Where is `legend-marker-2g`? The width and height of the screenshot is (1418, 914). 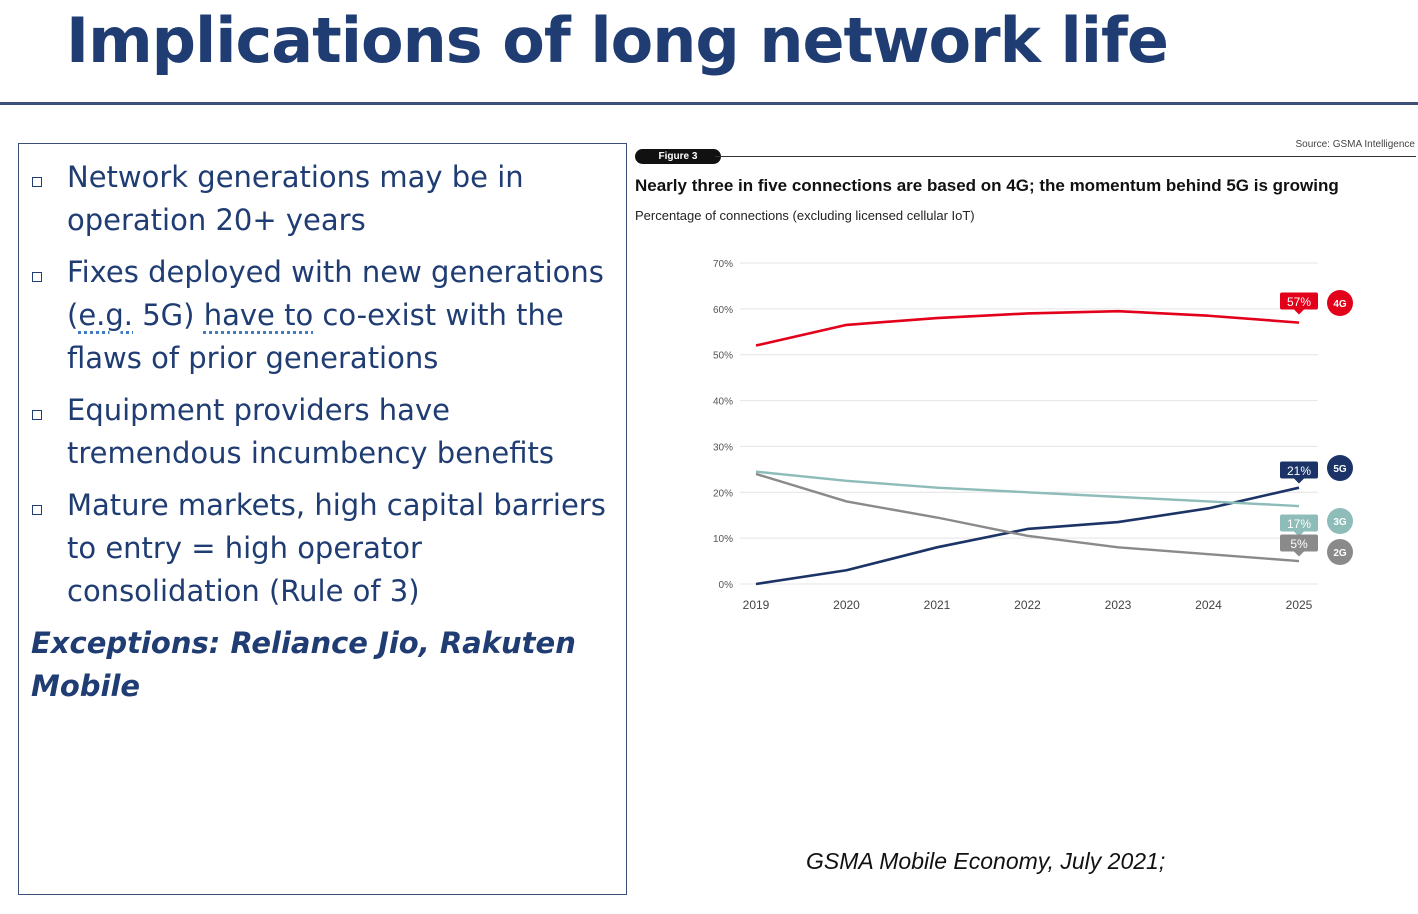 legend-marker-2g is located at coordinates (1340, 552).